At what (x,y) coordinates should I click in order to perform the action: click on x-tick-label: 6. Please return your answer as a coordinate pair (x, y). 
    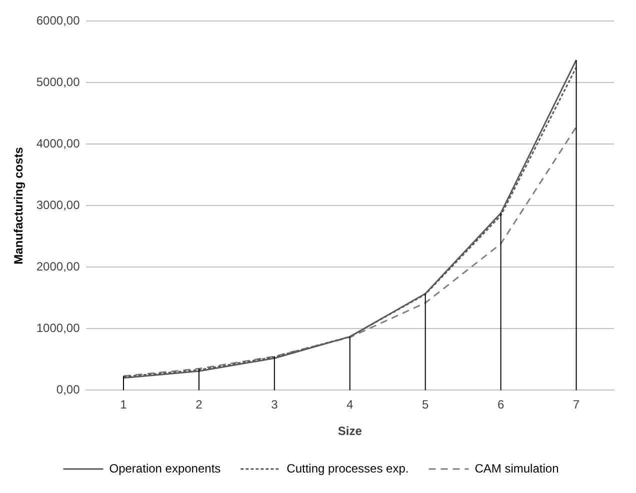
    Looking at the image, I should click on (500, 405).